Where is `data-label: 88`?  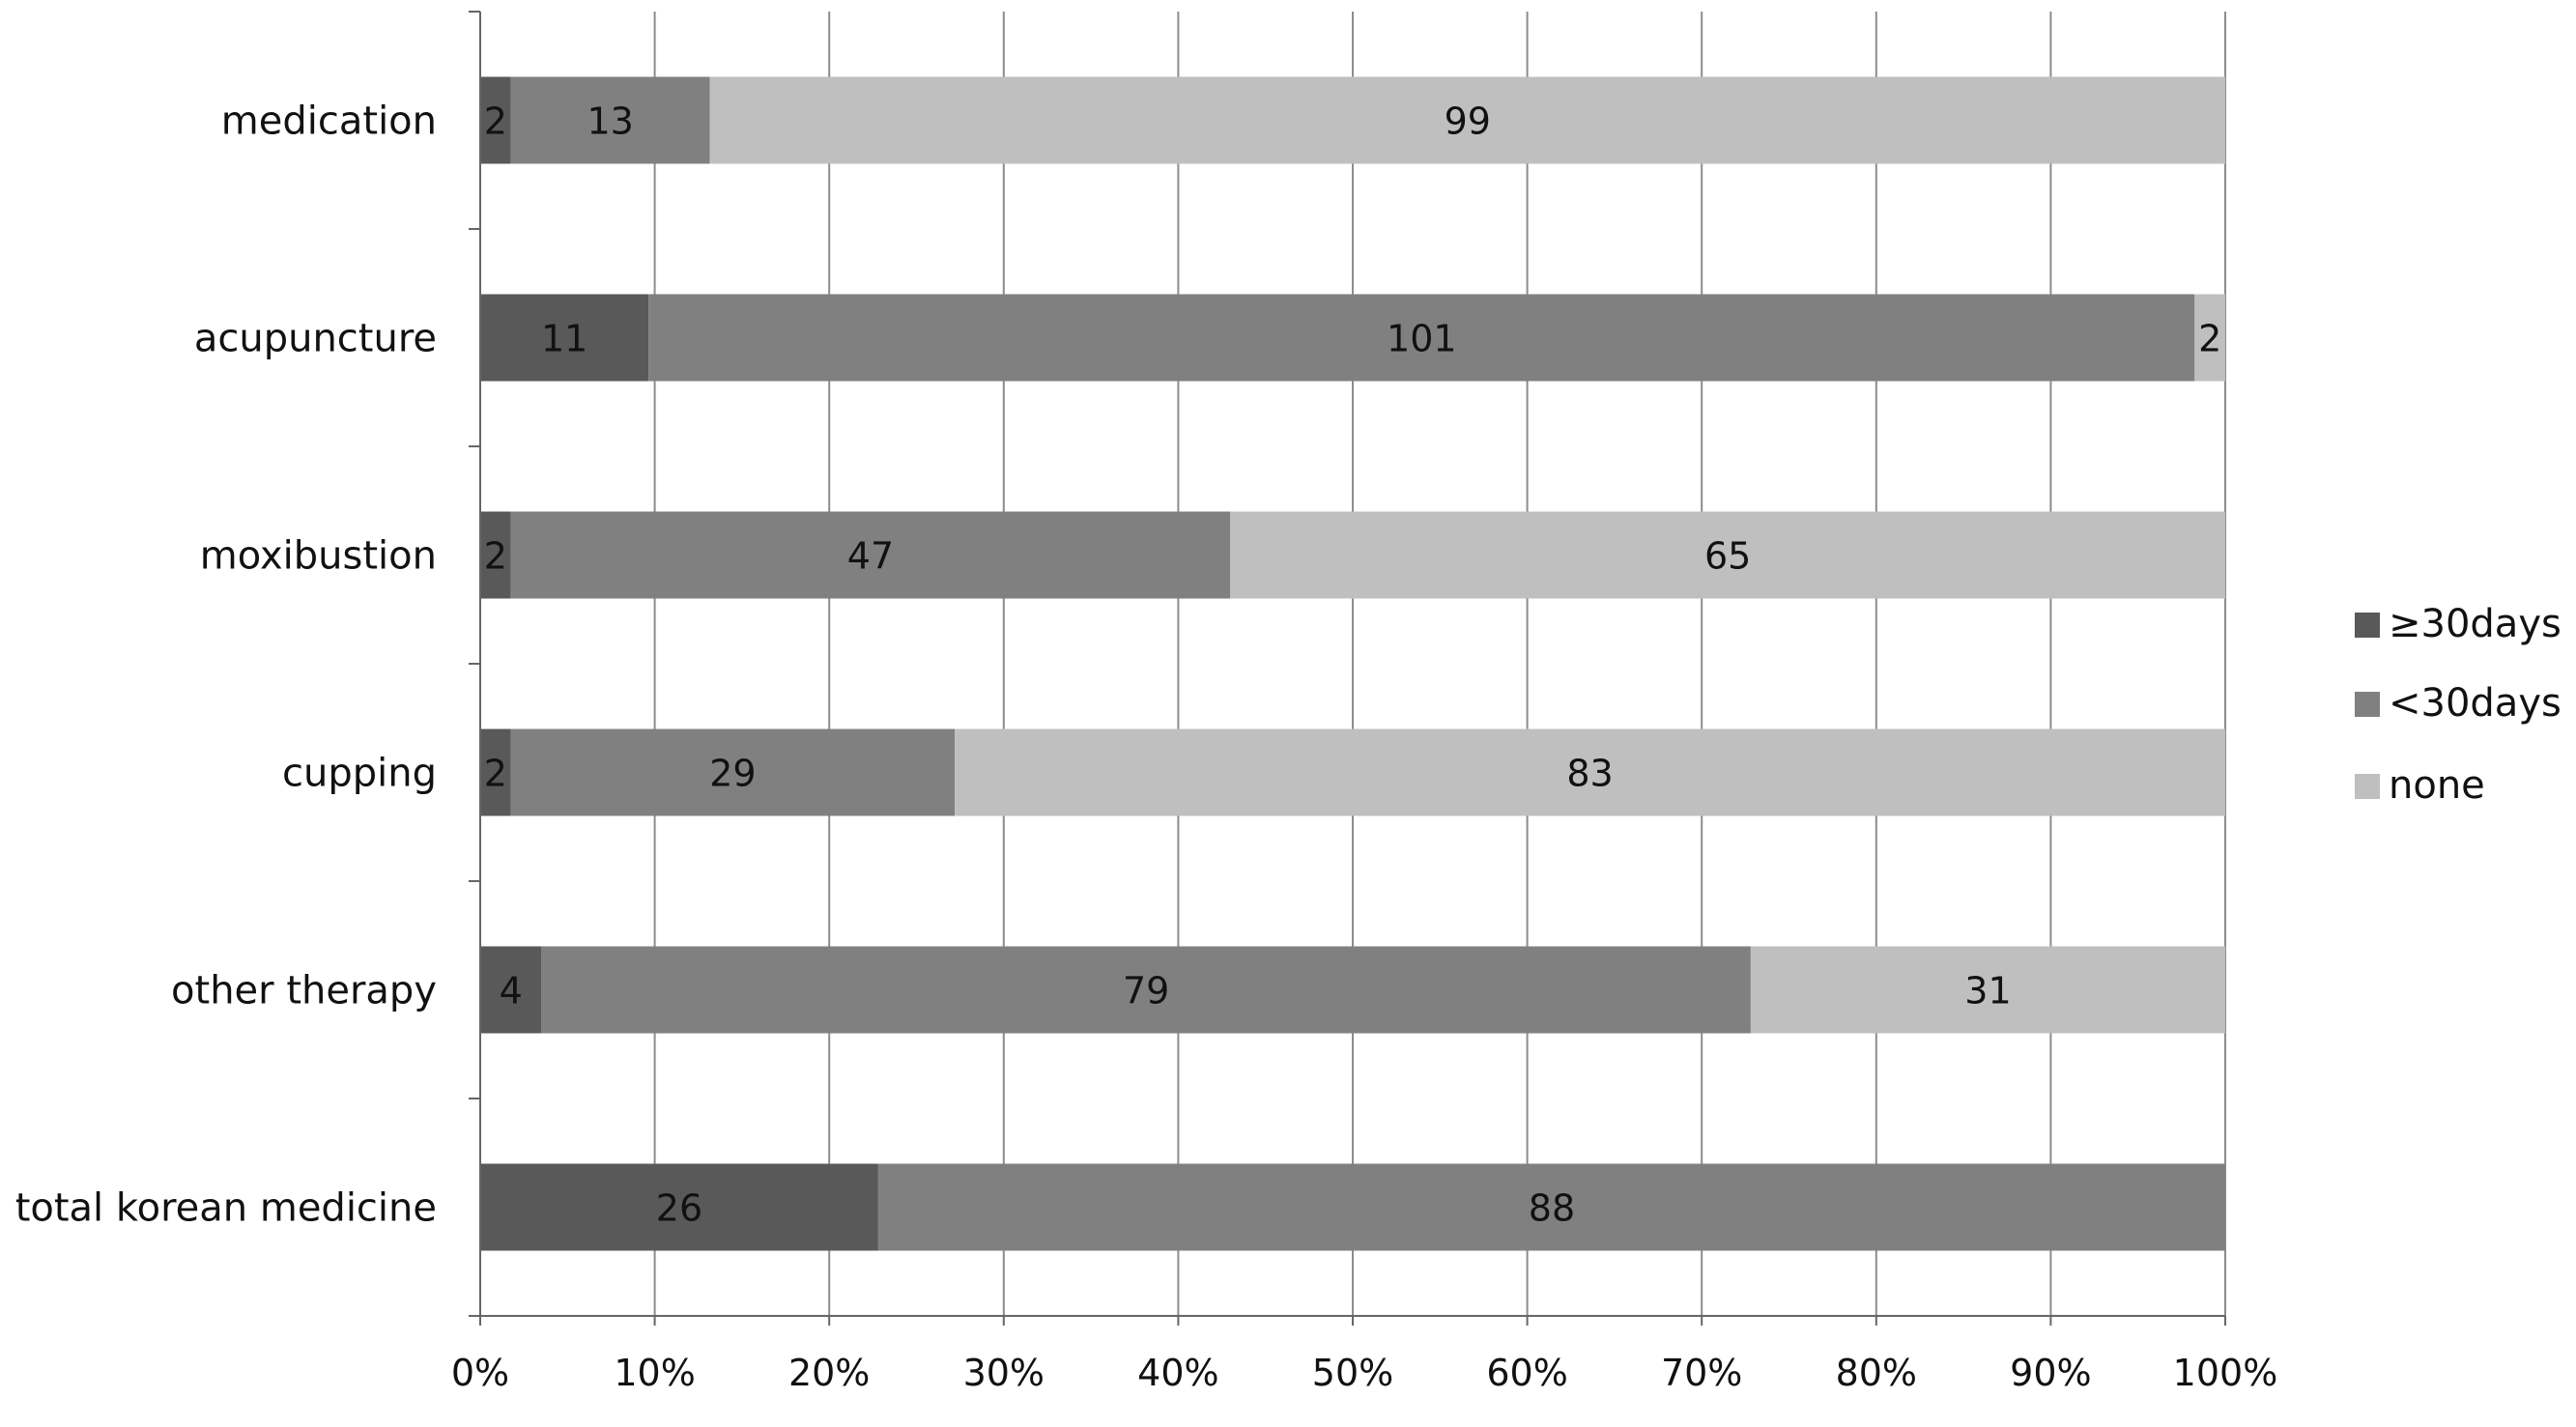
data-label: 88 is located at coordinates (1552, 1208).